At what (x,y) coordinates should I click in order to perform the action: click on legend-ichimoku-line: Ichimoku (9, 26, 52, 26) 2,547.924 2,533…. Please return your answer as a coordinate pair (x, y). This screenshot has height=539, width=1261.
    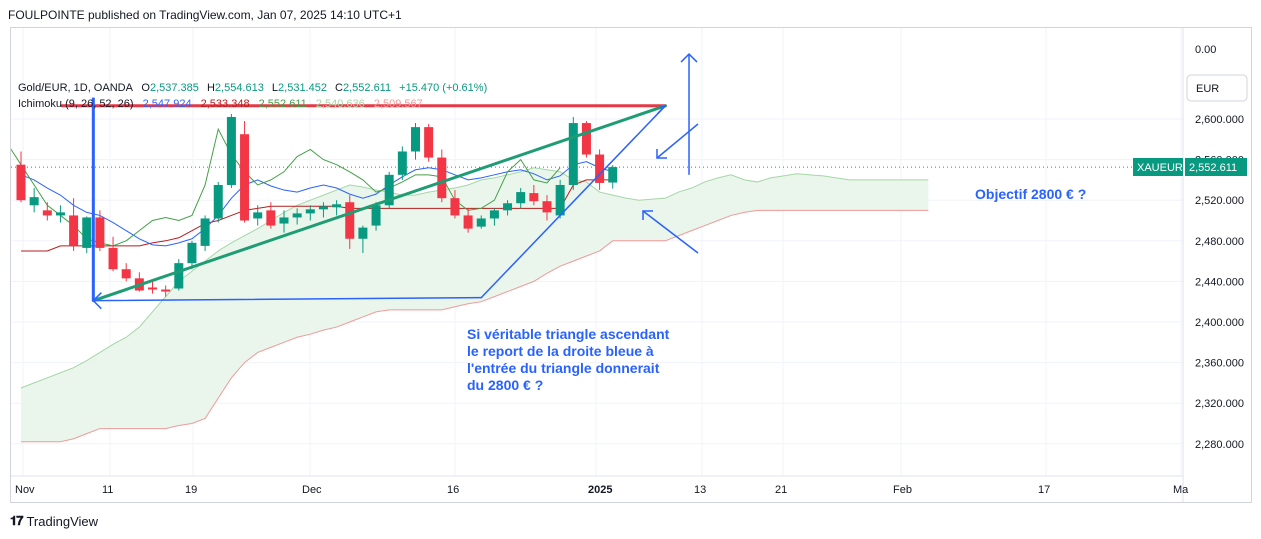
    Looking at the image, I should click on (220, 104).